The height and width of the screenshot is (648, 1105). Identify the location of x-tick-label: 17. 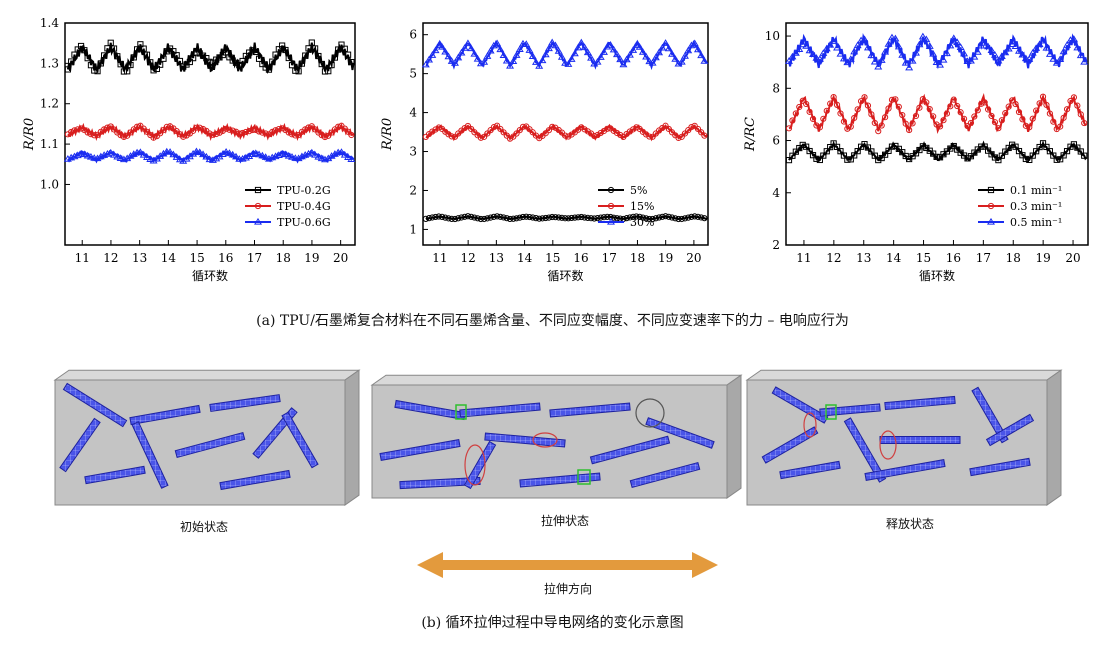
(609, 258).